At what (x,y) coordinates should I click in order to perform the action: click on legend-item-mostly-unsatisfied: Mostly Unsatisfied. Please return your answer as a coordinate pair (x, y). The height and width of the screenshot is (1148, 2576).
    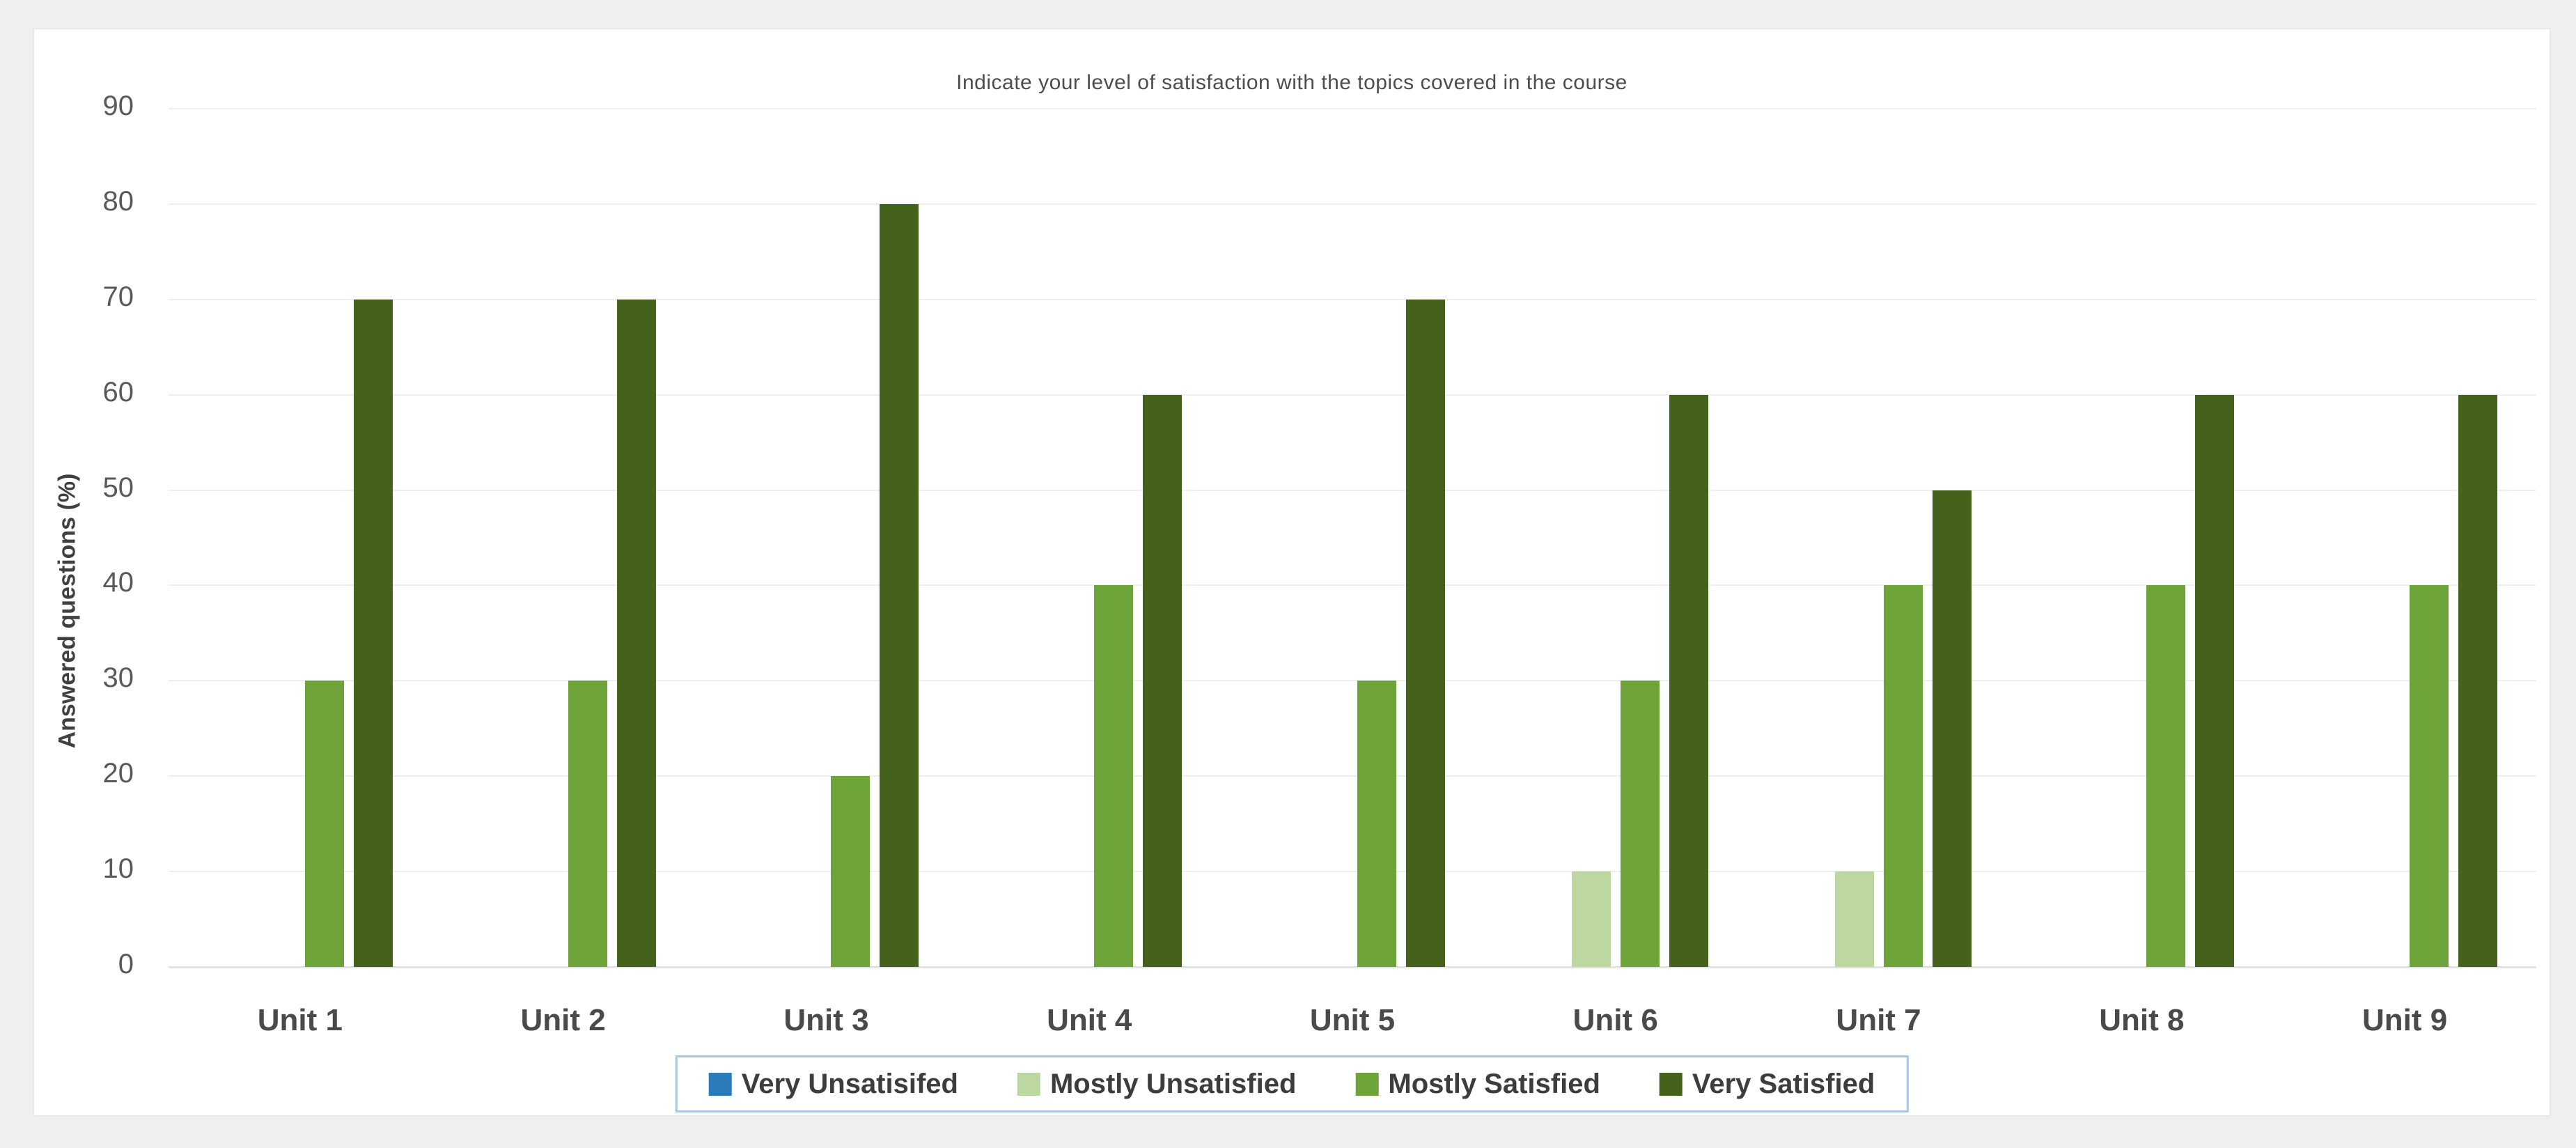
    Looking at the image, I should click on (1157, 1084).